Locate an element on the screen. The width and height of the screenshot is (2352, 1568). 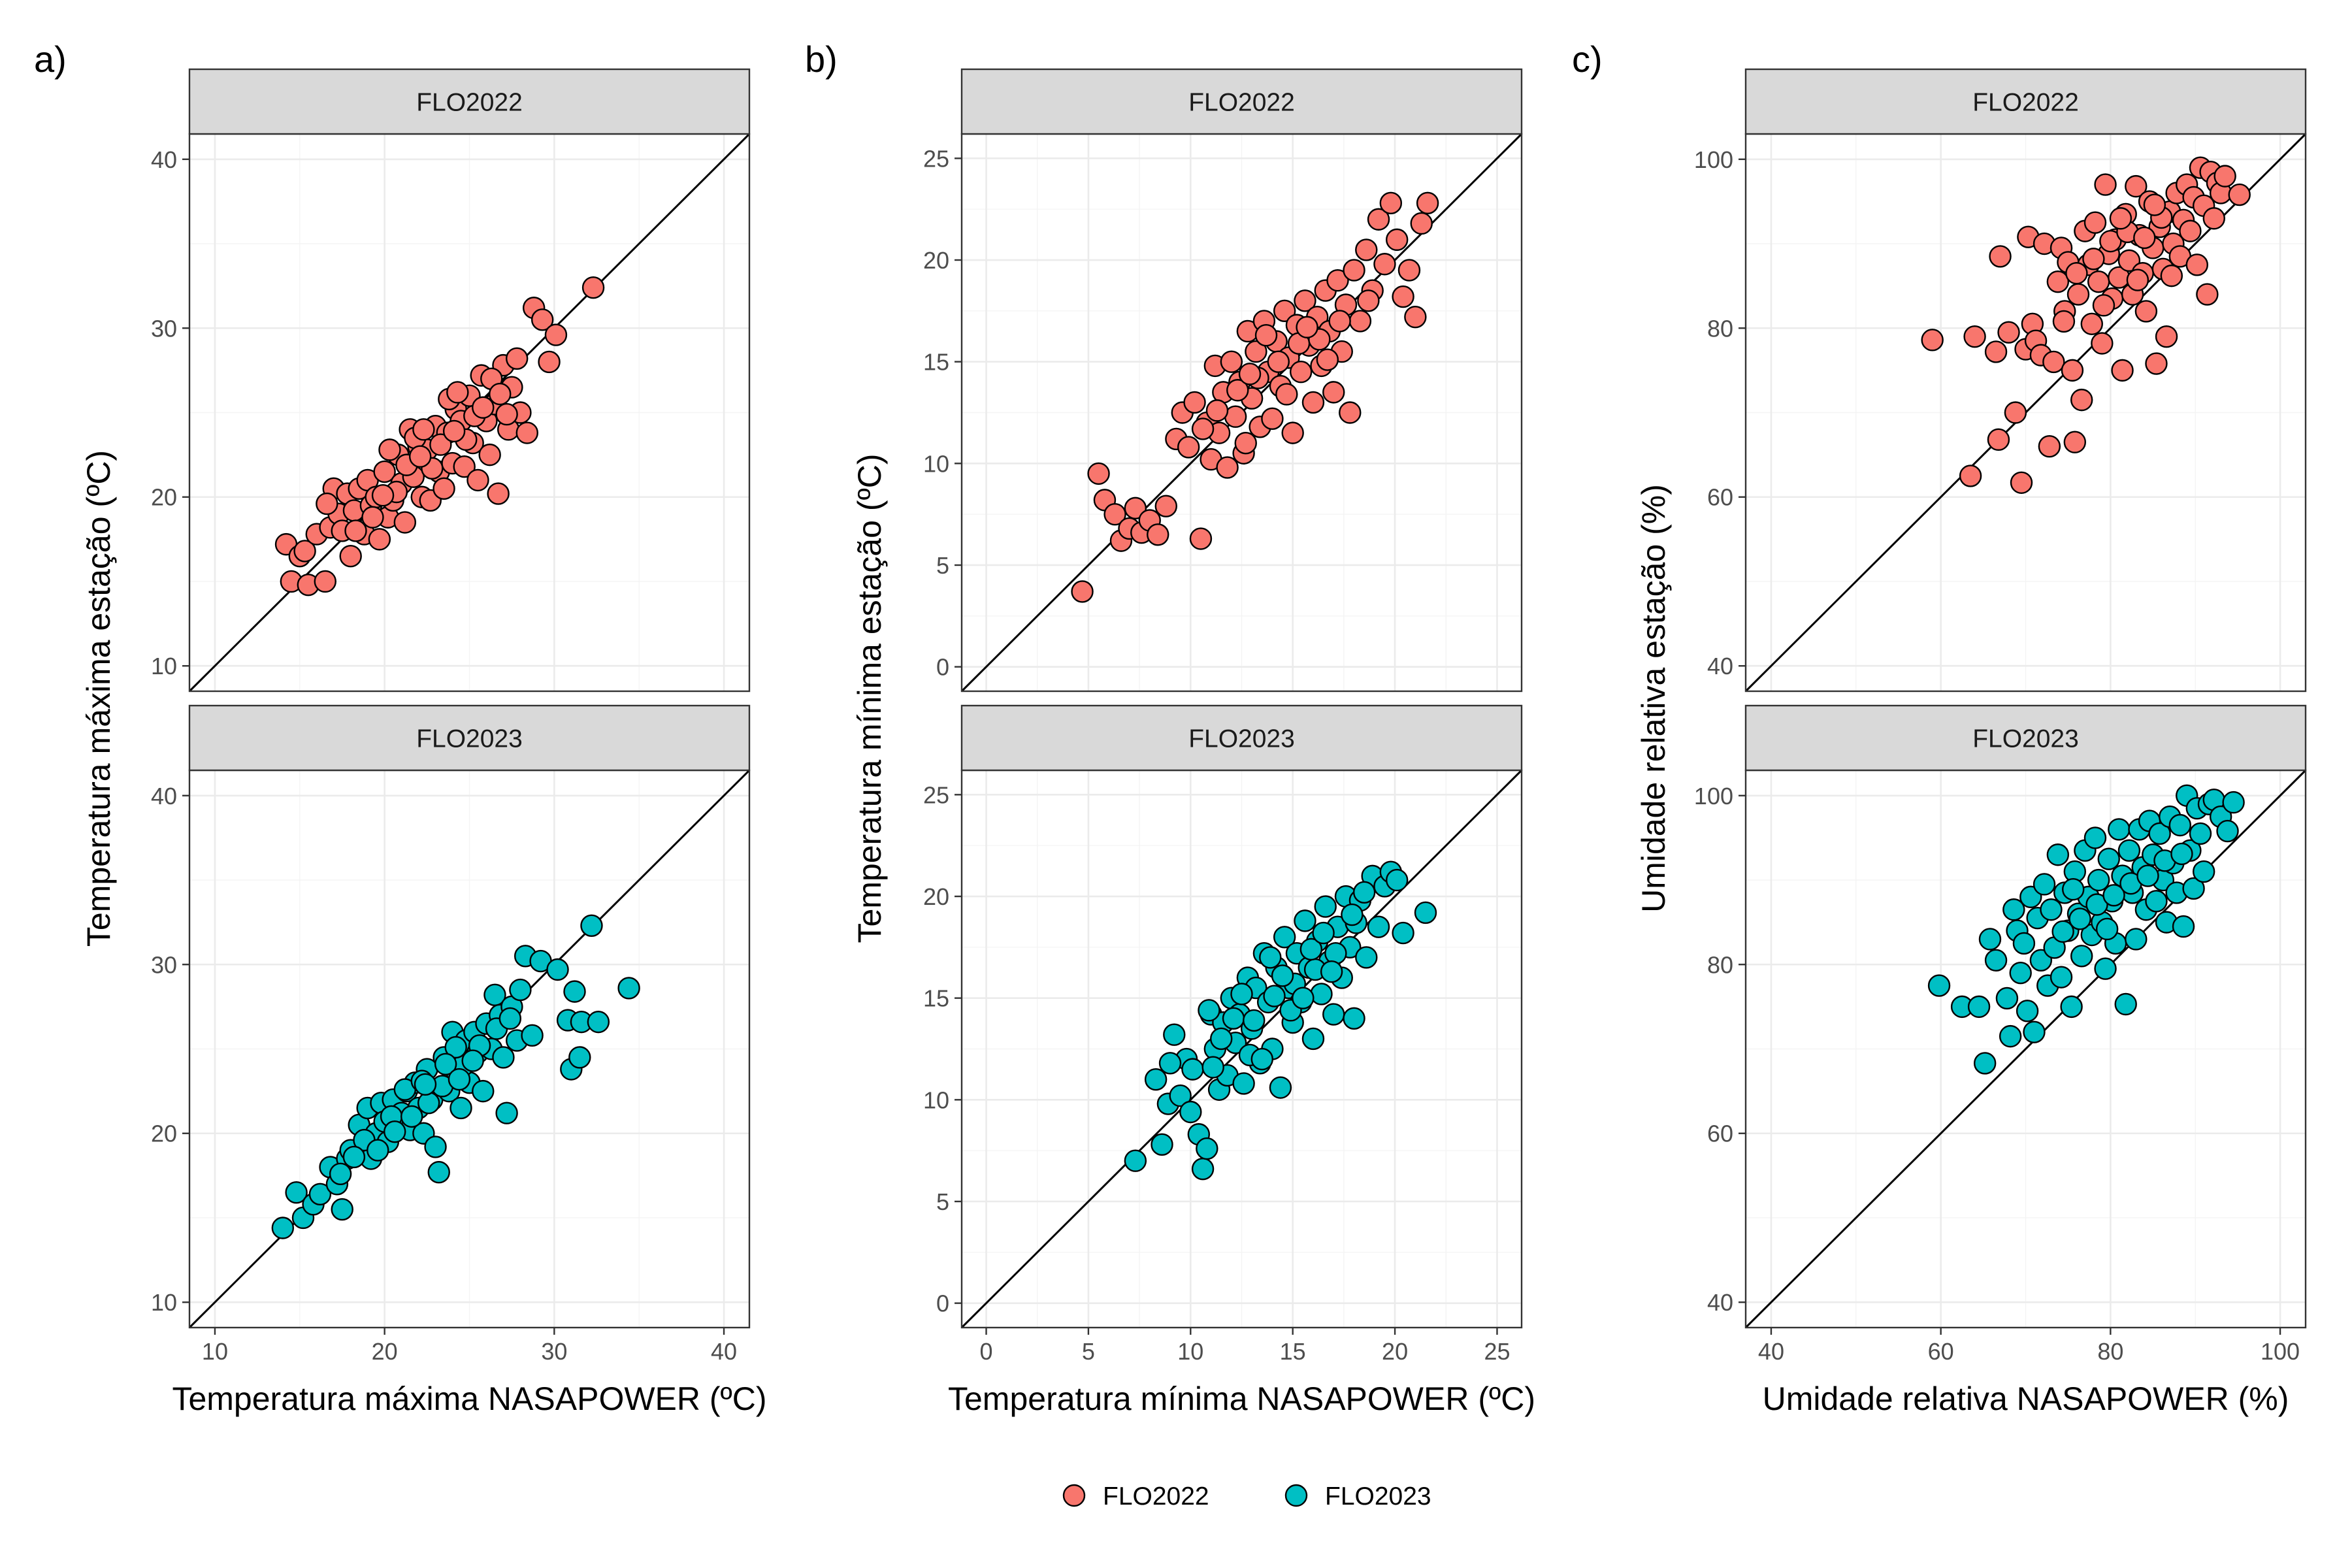
legend-key-flo2023 is located at coordinates (1296, 1495).